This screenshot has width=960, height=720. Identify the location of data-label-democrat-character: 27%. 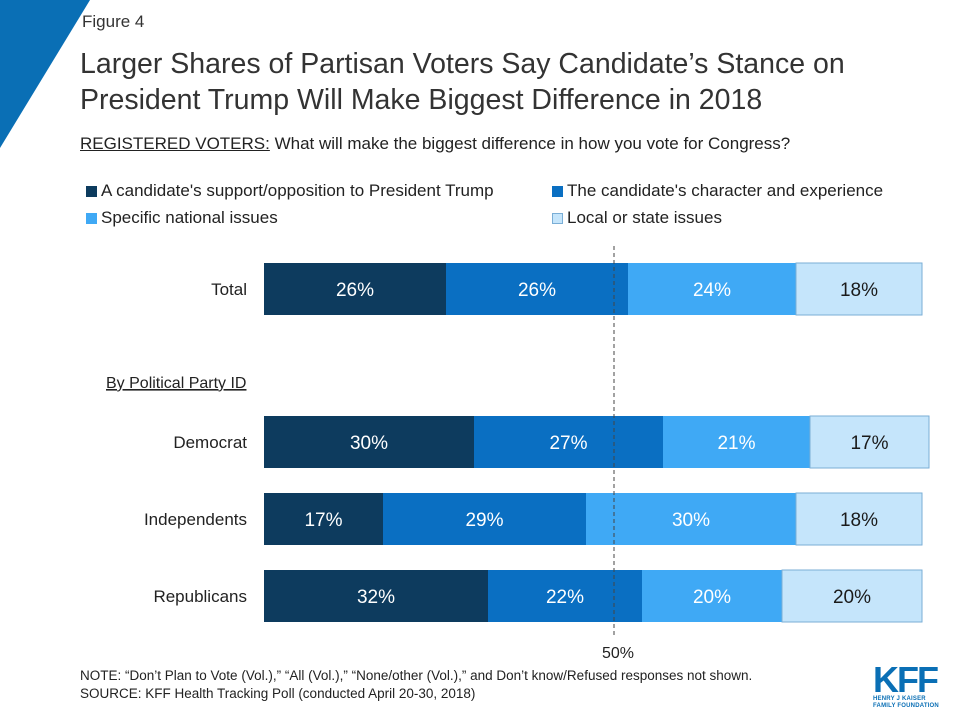
(568, 443).